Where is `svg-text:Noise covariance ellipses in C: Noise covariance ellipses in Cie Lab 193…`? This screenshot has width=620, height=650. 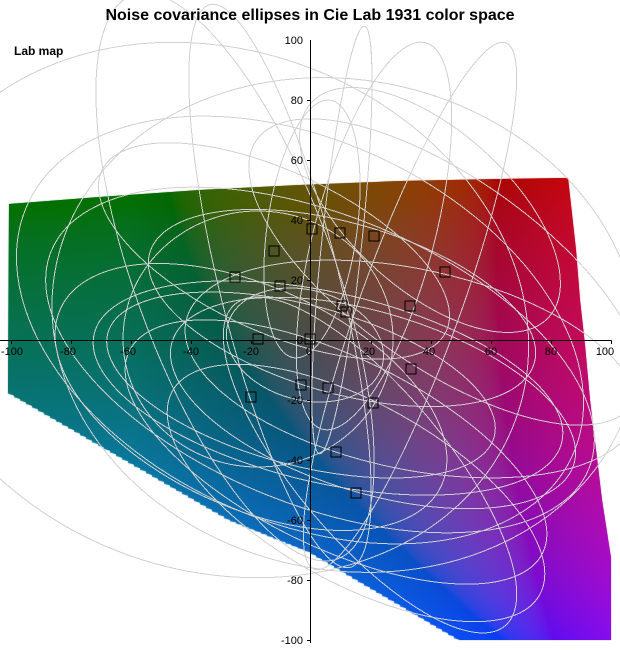
svg-text:Noise covariance ellipses in C: Noise covariance ellipses in Cie Lab 193… is located at coordinates (309, 15).